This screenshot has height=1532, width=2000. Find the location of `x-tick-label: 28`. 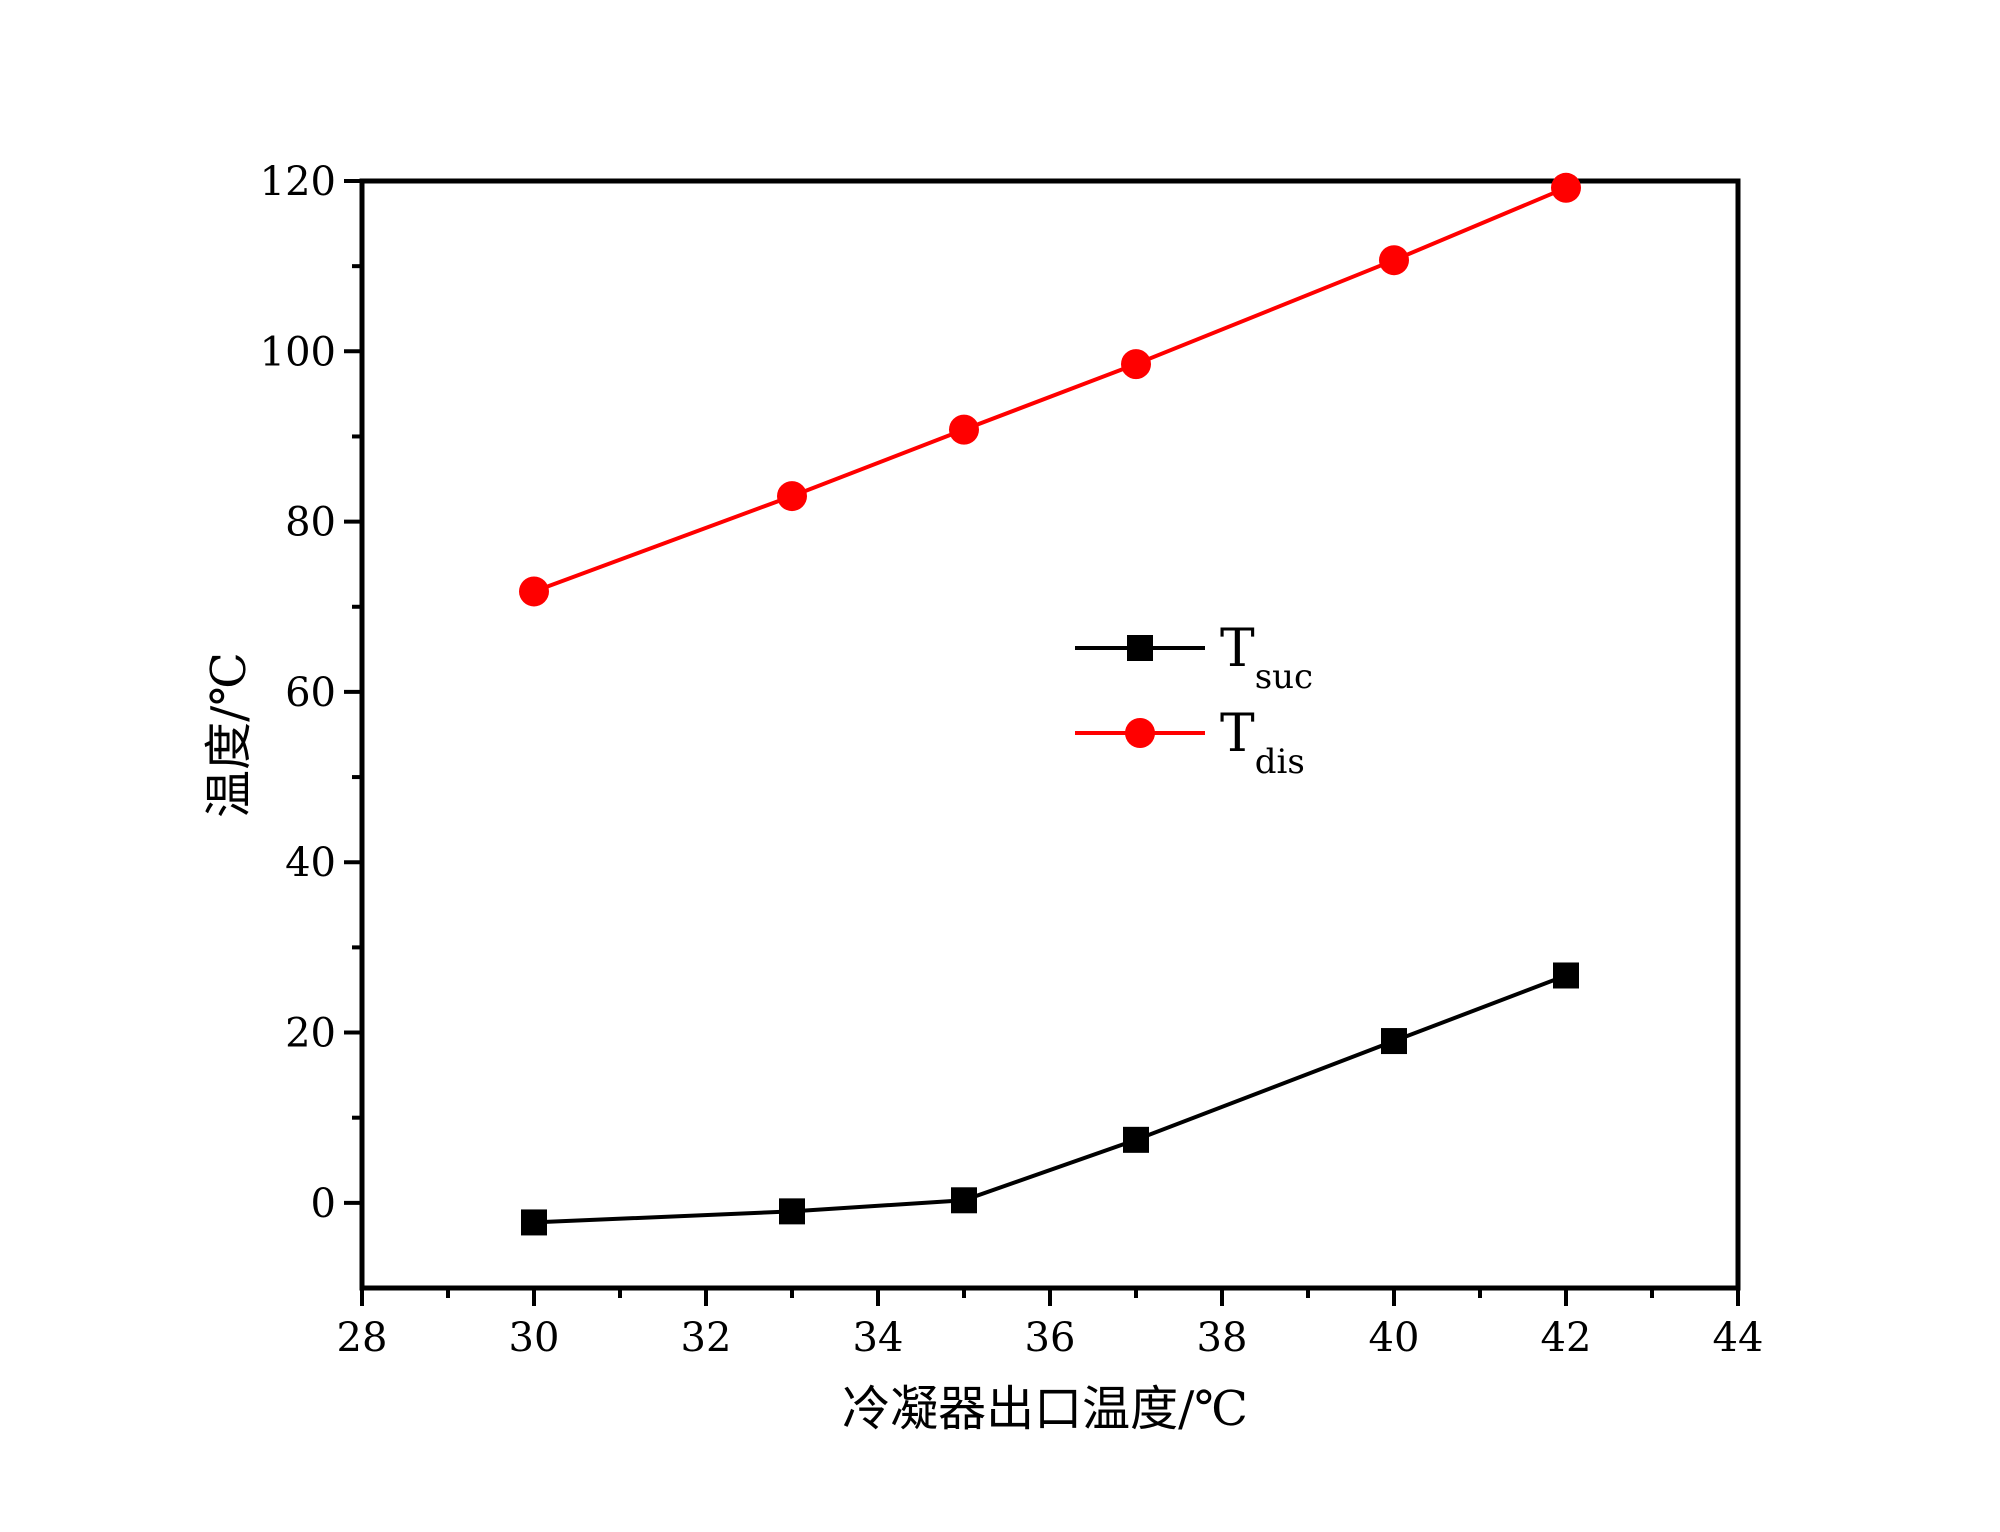

x-tick-label: 28 is located at coordinates (362, 1338).